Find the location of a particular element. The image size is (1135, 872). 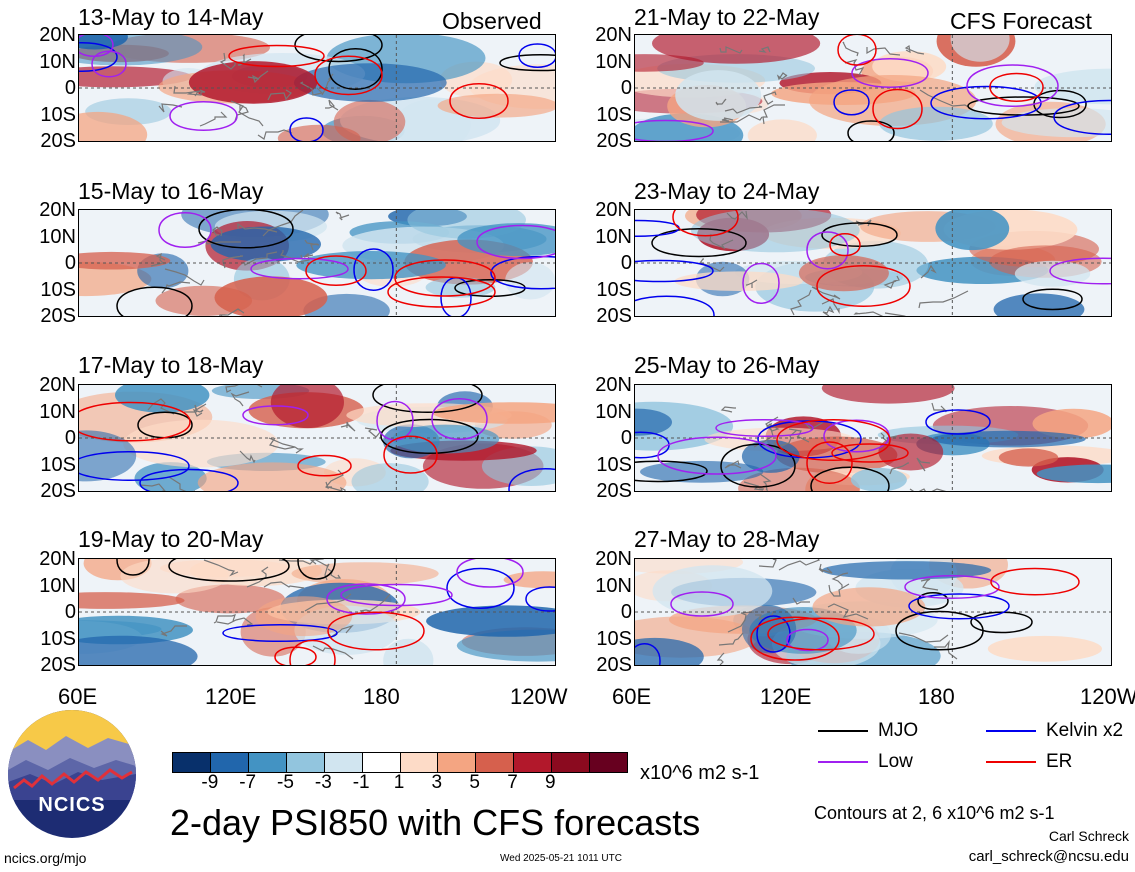

lon-label-120e-right: 120E is located at coordinates (786, 696).